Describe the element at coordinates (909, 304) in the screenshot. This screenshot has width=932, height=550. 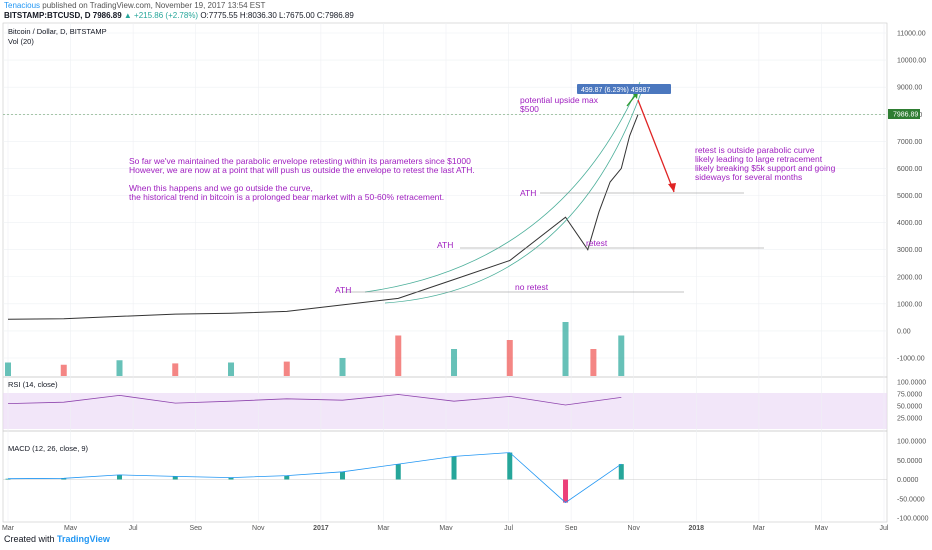
I see `price-tick-label: 1000.00` at that location.